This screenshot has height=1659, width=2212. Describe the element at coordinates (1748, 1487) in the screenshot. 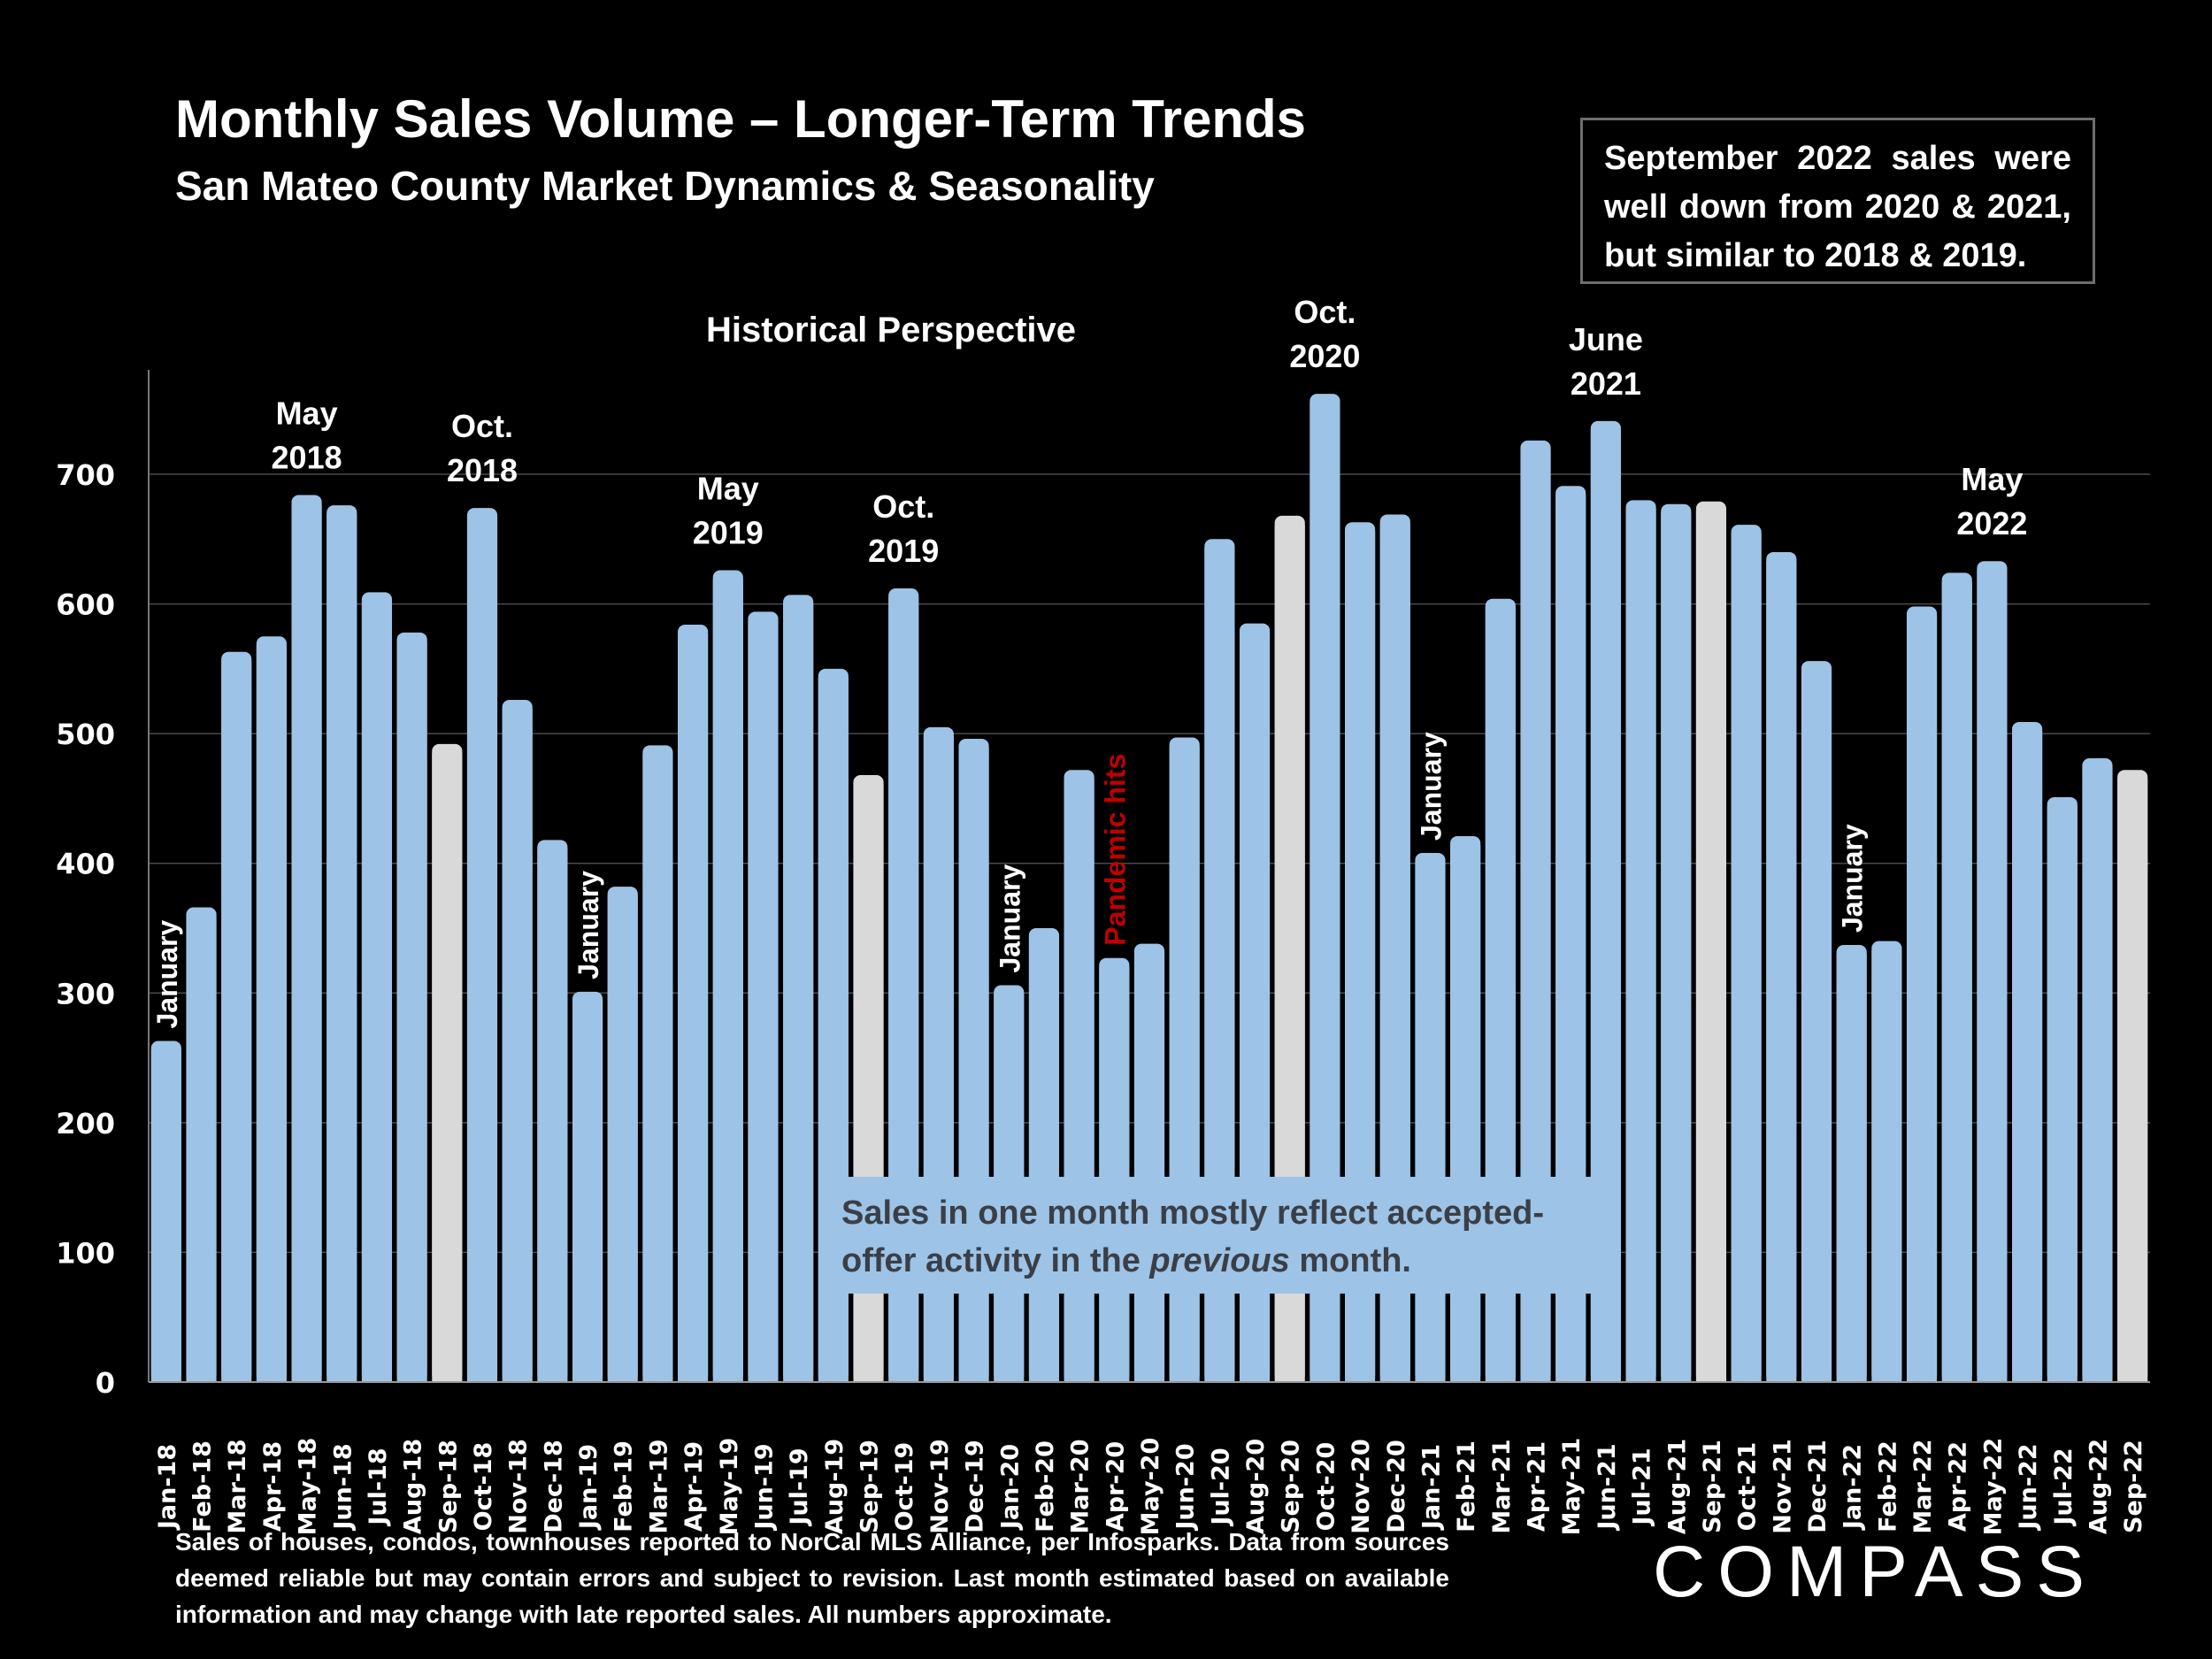

I see `x-tick-label: Oct-21` at that location.